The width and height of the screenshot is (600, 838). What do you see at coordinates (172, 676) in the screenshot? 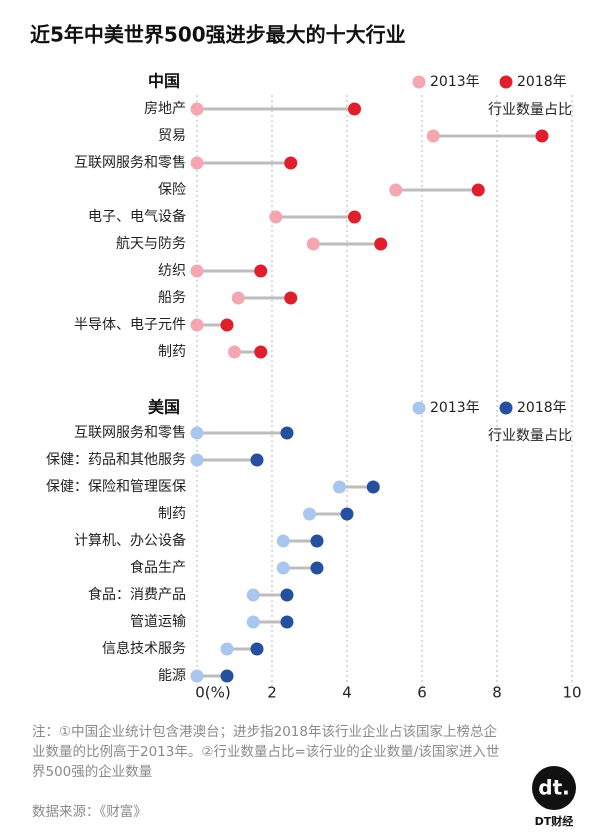
I see `y-tick-label: 能源` at bounding box center [172, 676].